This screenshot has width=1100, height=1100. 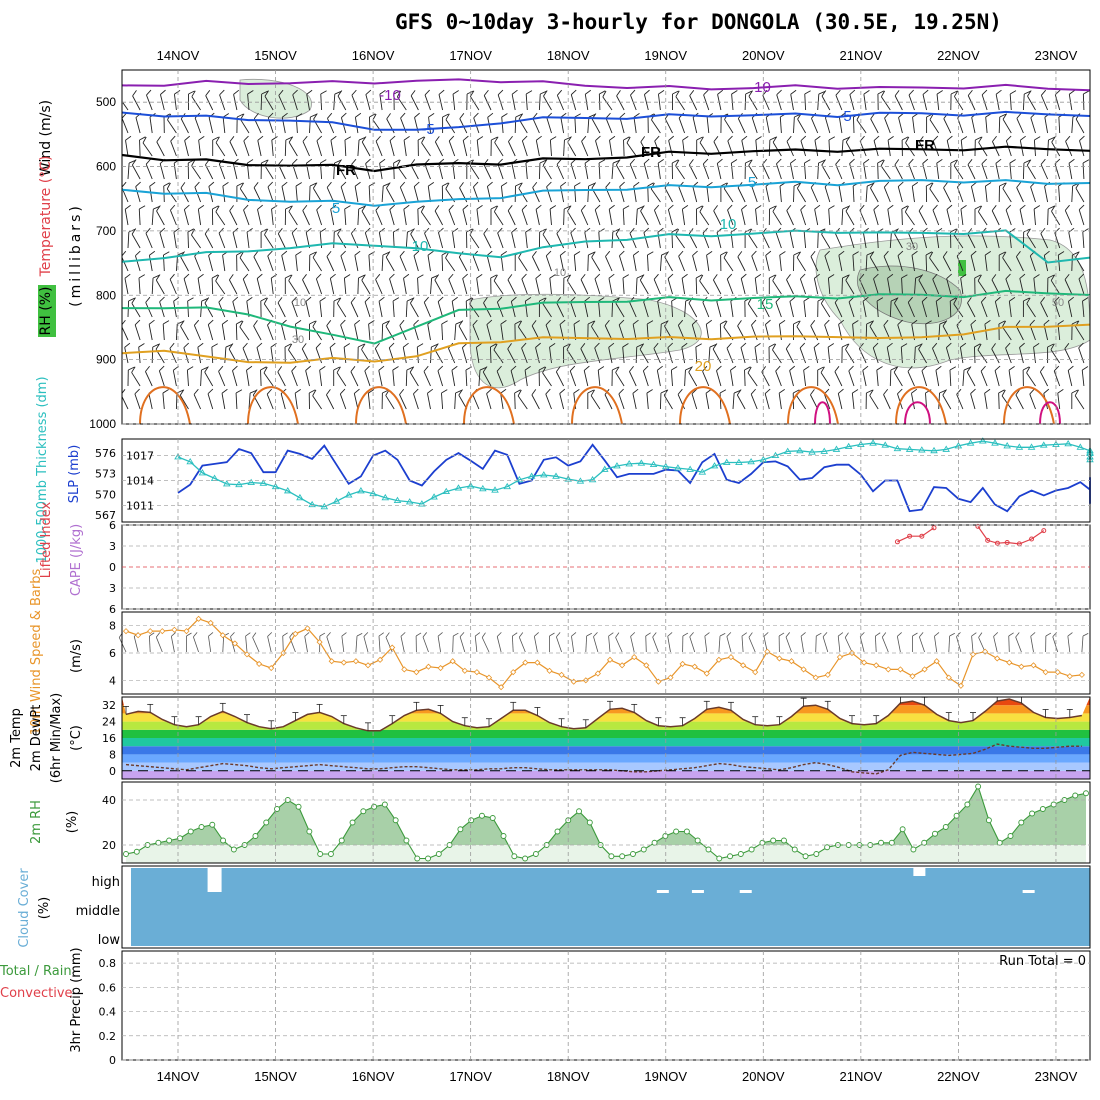 I want to click on rh2m-marker, so click(x=589, y=822).